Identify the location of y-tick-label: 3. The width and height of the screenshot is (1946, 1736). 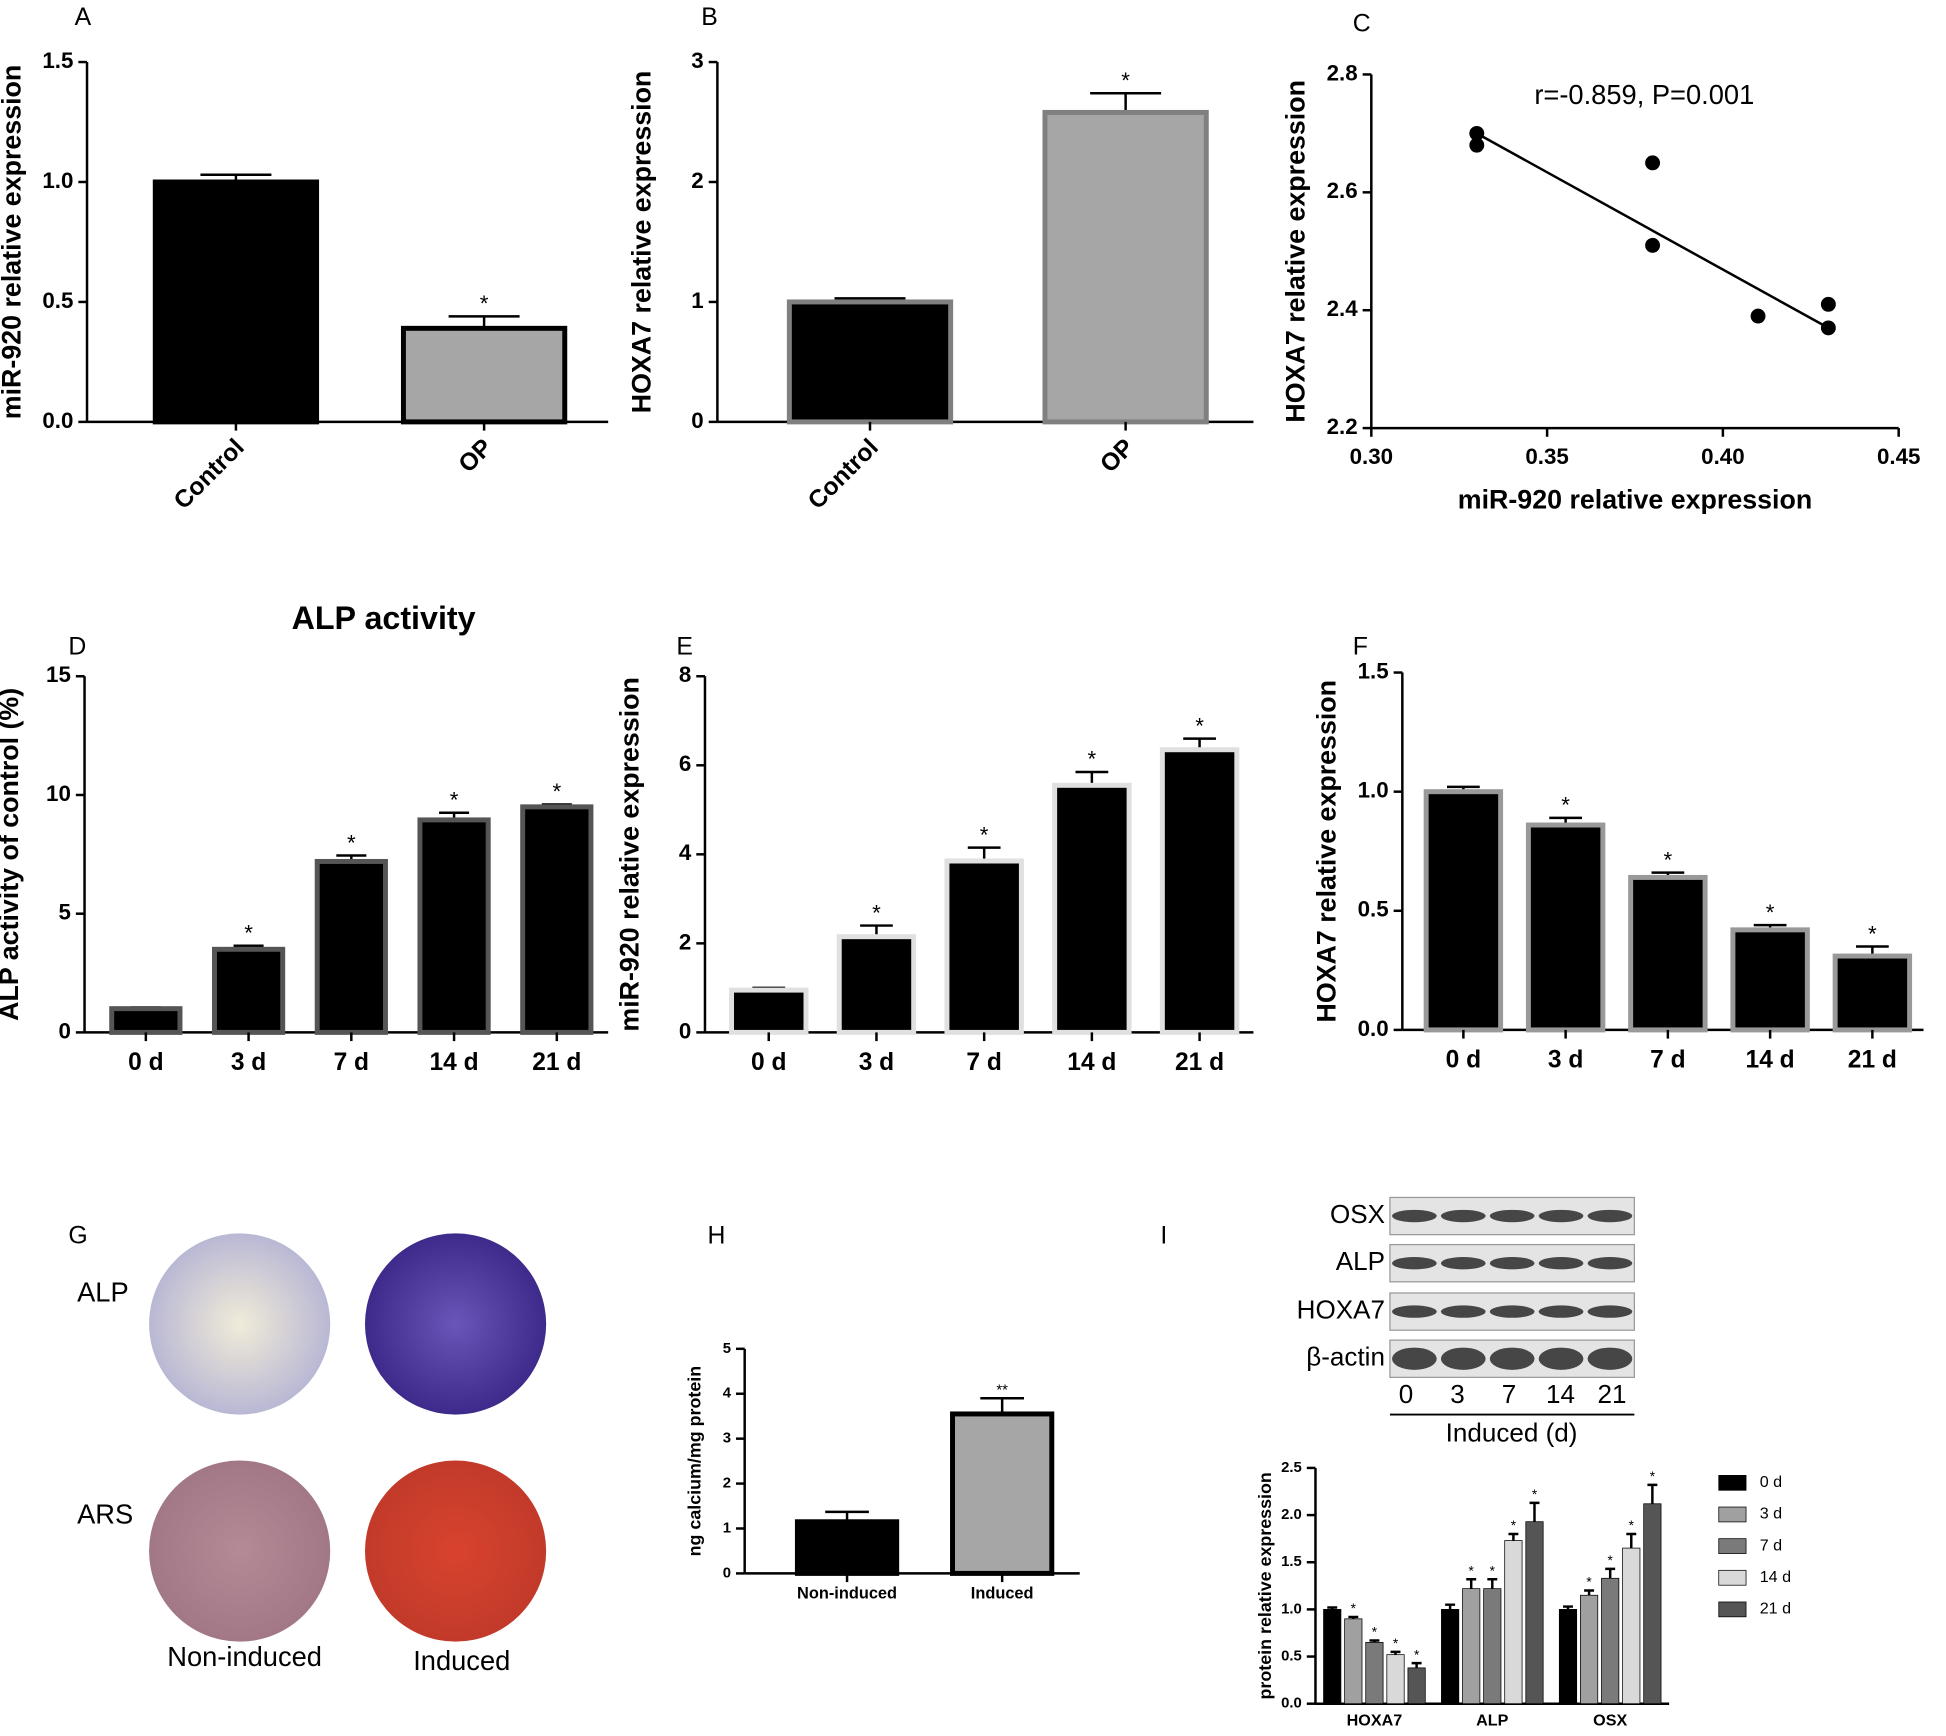
(727, 1439).